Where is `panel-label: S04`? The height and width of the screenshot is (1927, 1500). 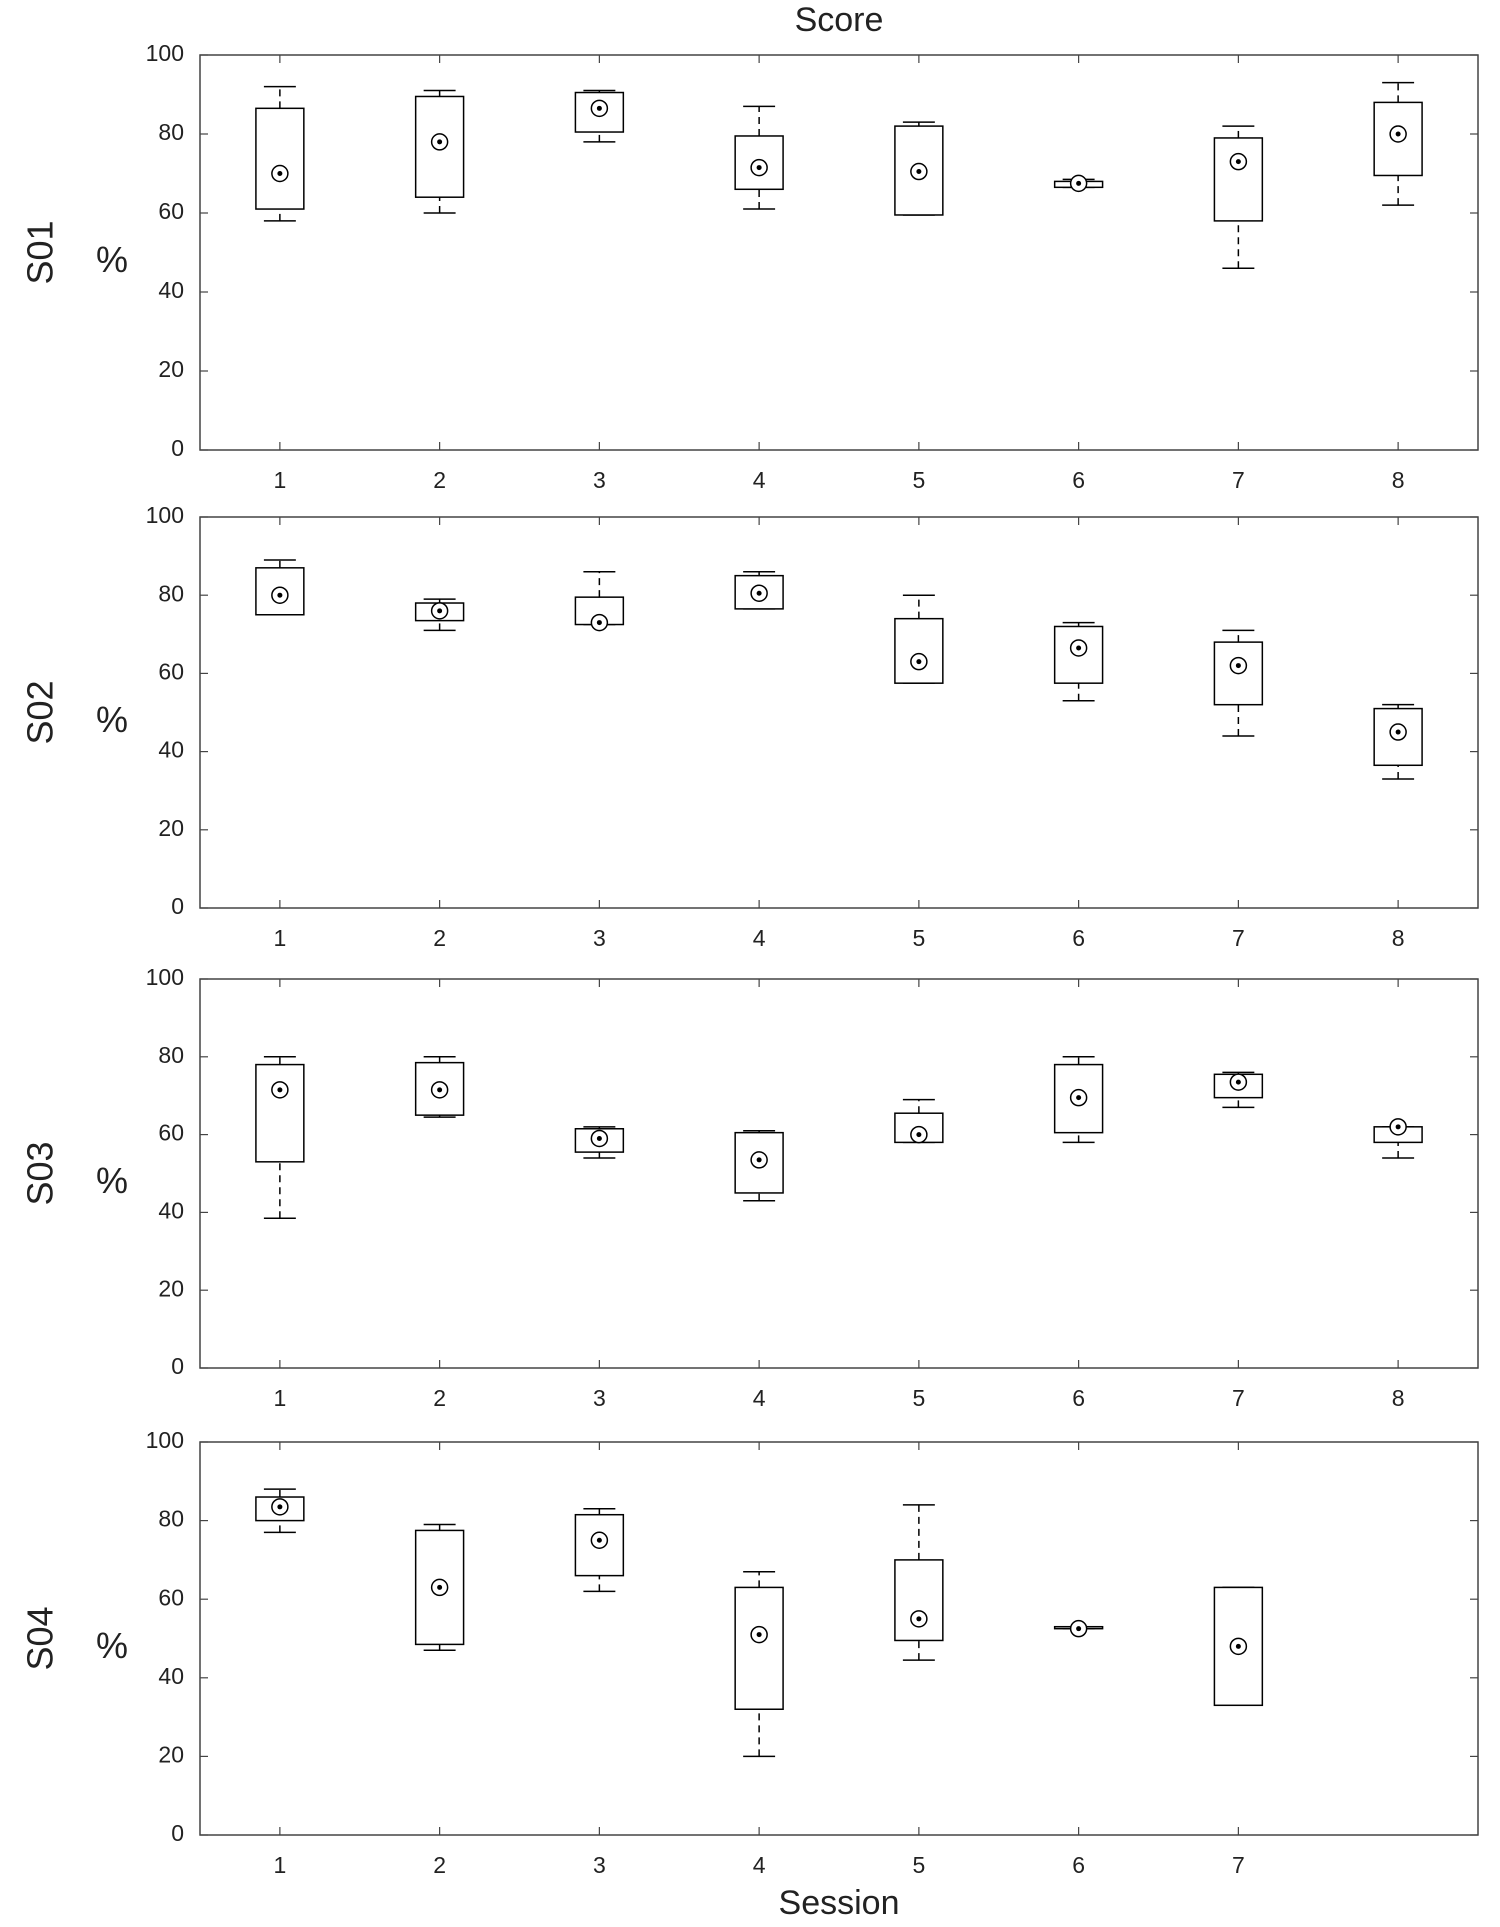 panel-label: S04 is located at coordinates (40, 1638).